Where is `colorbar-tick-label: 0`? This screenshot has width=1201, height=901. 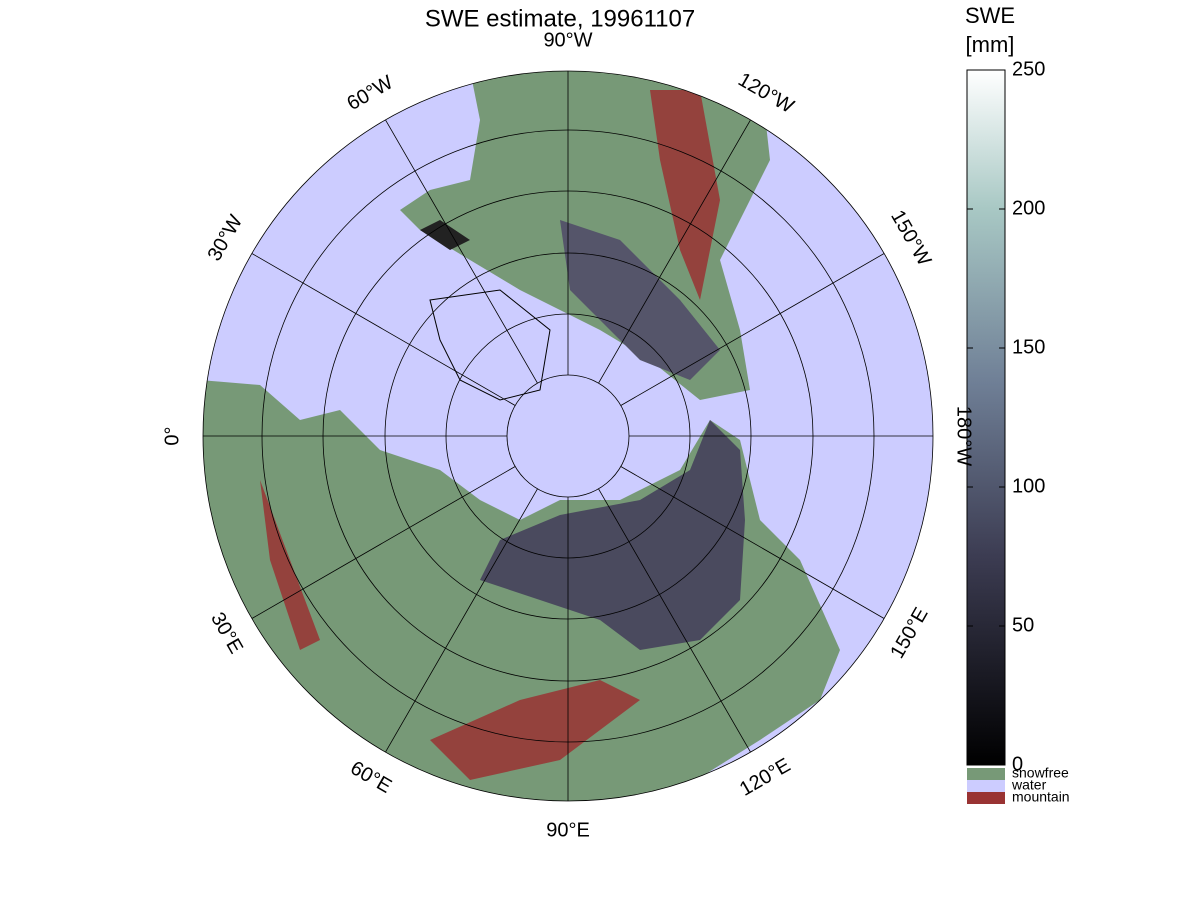
colorbar-tick-label: 0 is located at coordinates (1017, 764).